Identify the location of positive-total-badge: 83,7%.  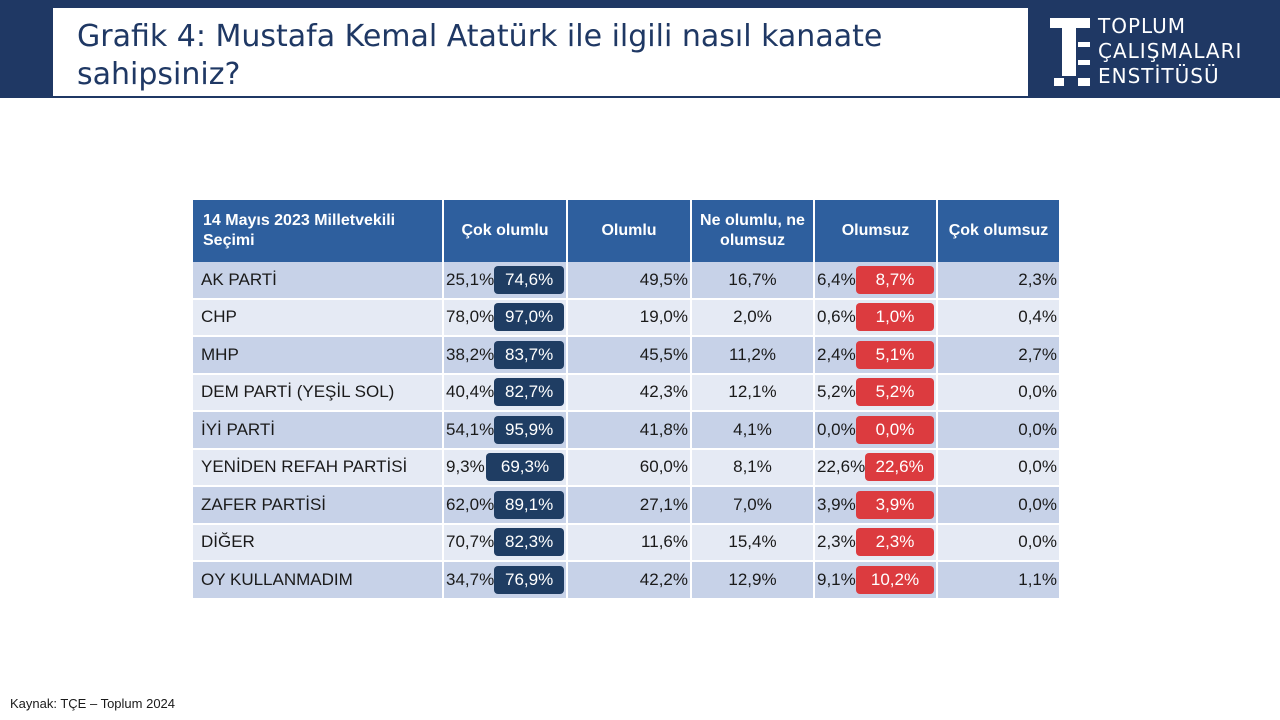
(529, 354).